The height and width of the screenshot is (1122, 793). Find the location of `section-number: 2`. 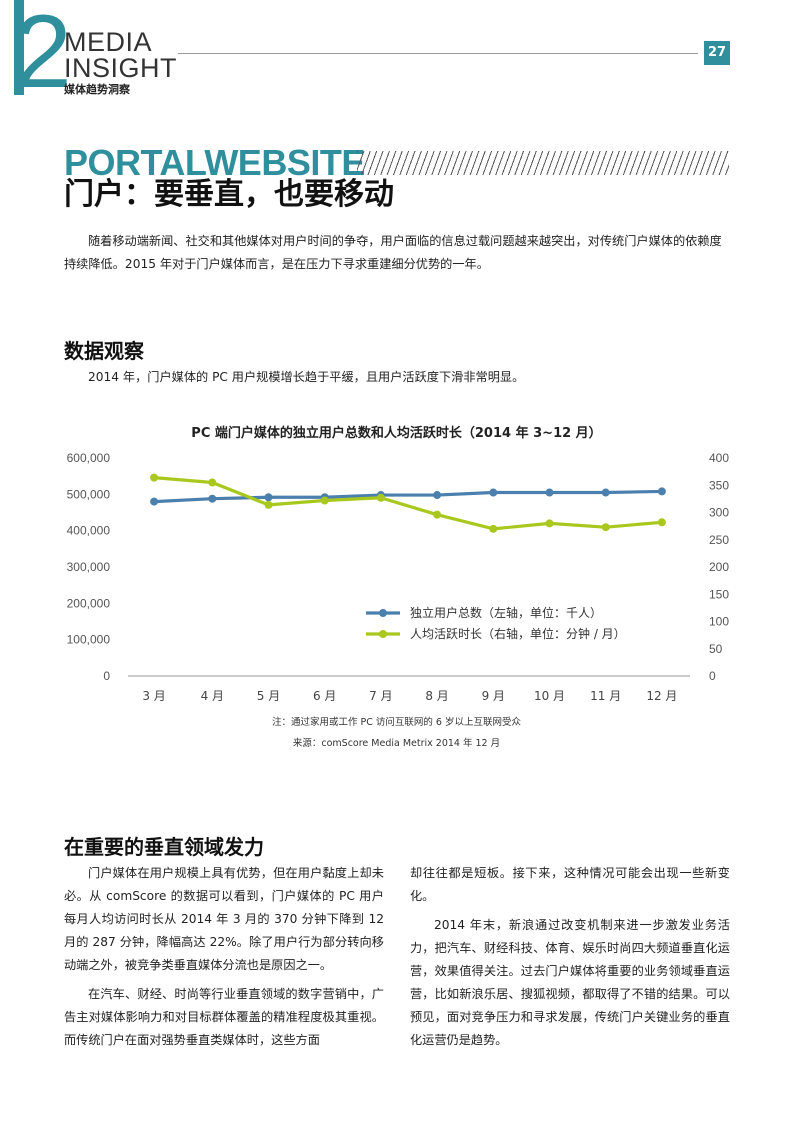

section-number: 2 is located at coordinates (43, 55).